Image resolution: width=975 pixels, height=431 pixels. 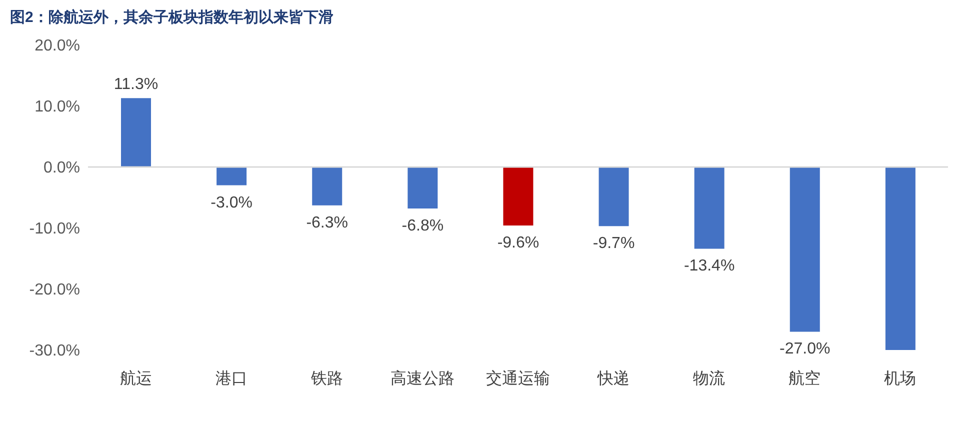 I want to click on x-tick-label: 快递, so click(x=613, y=378).